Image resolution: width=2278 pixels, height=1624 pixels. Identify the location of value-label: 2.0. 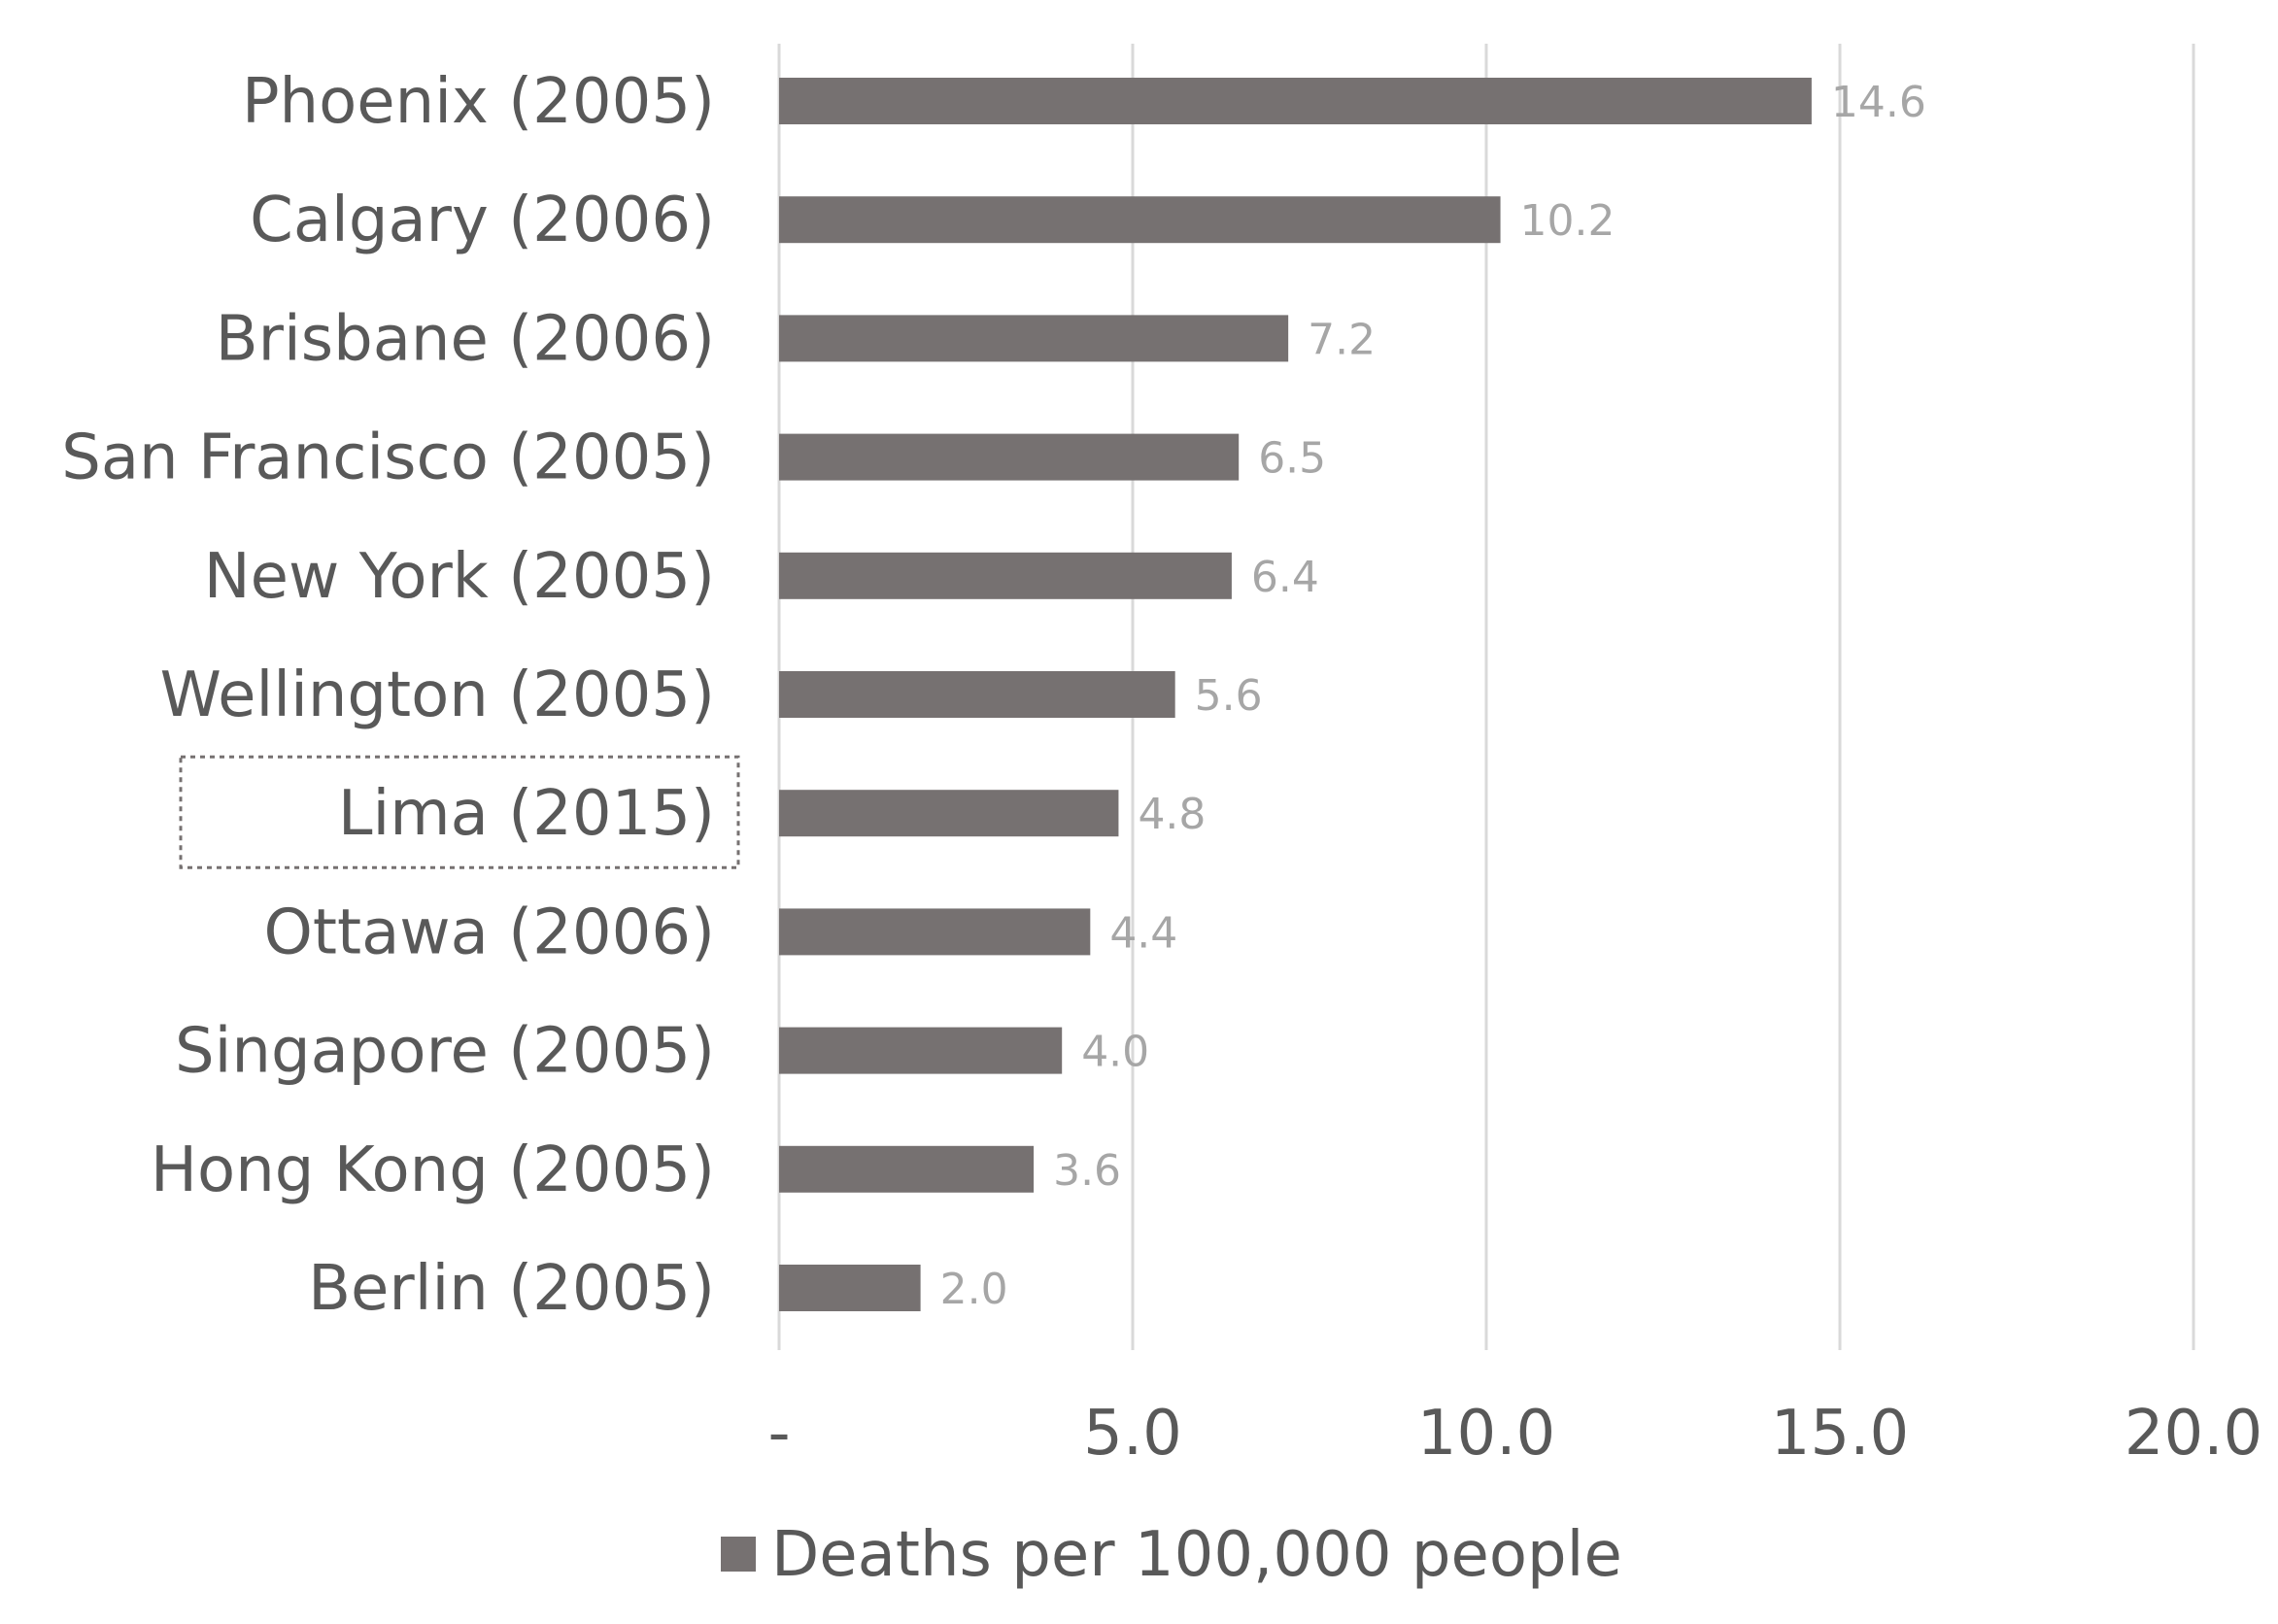
(974, 1289).